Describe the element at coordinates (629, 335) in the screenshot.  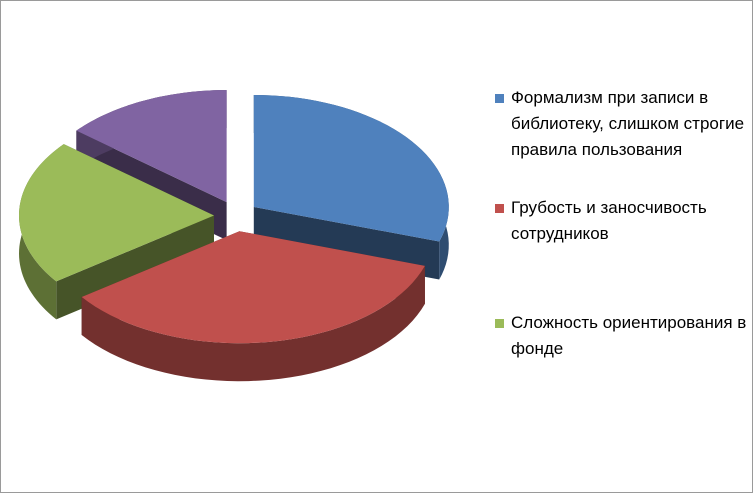
I see `legend-label: Сложность ориентирования в фонде` at that location.